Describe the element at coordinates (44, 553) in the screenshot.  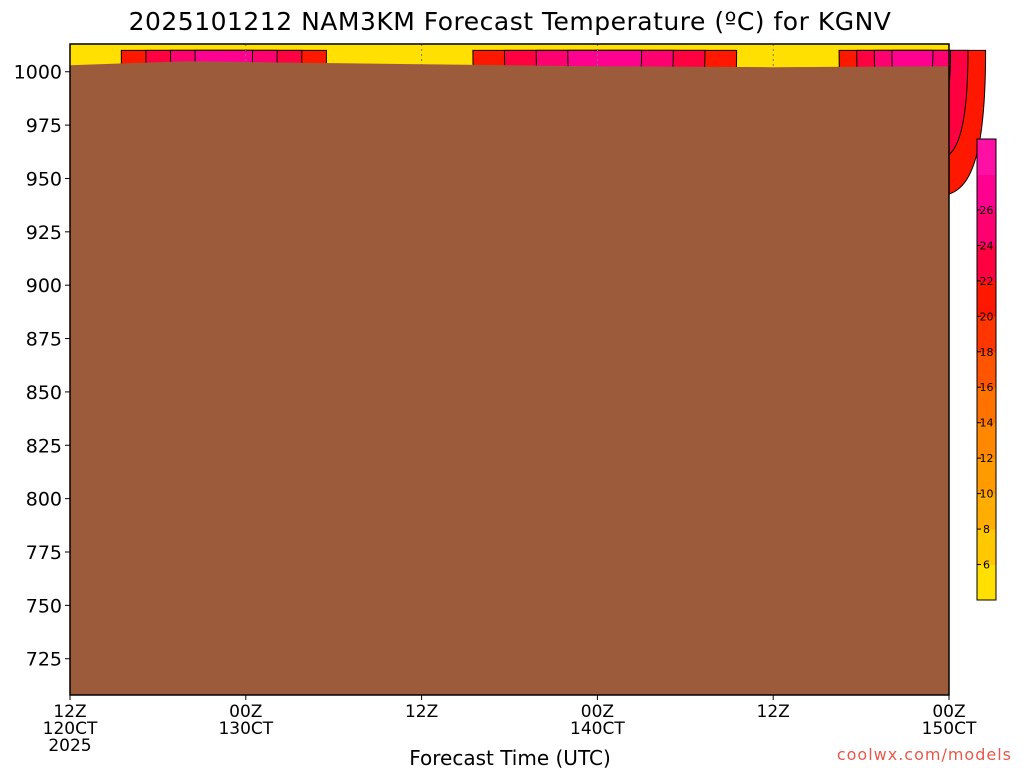
I see `y-tick-label-775: 775` at that location.